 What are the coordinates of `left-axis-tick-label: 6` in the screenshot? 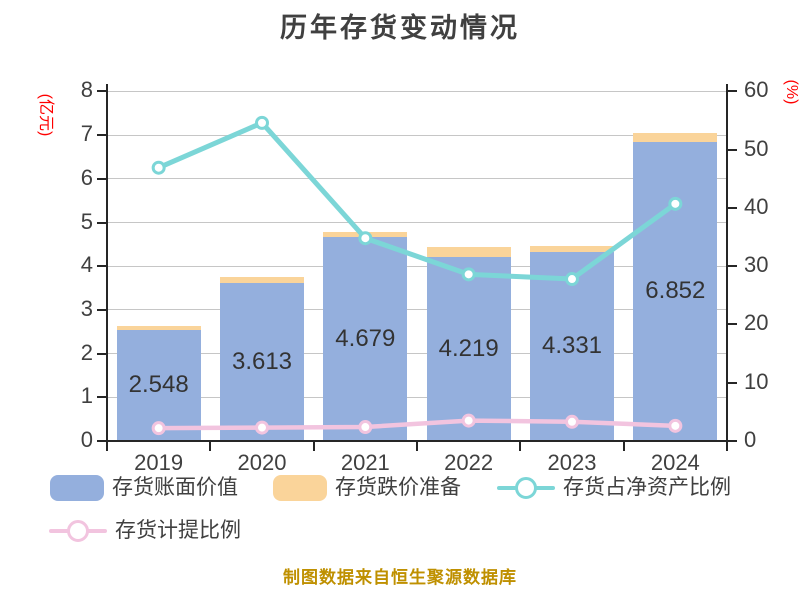 It's located at (86, 177).